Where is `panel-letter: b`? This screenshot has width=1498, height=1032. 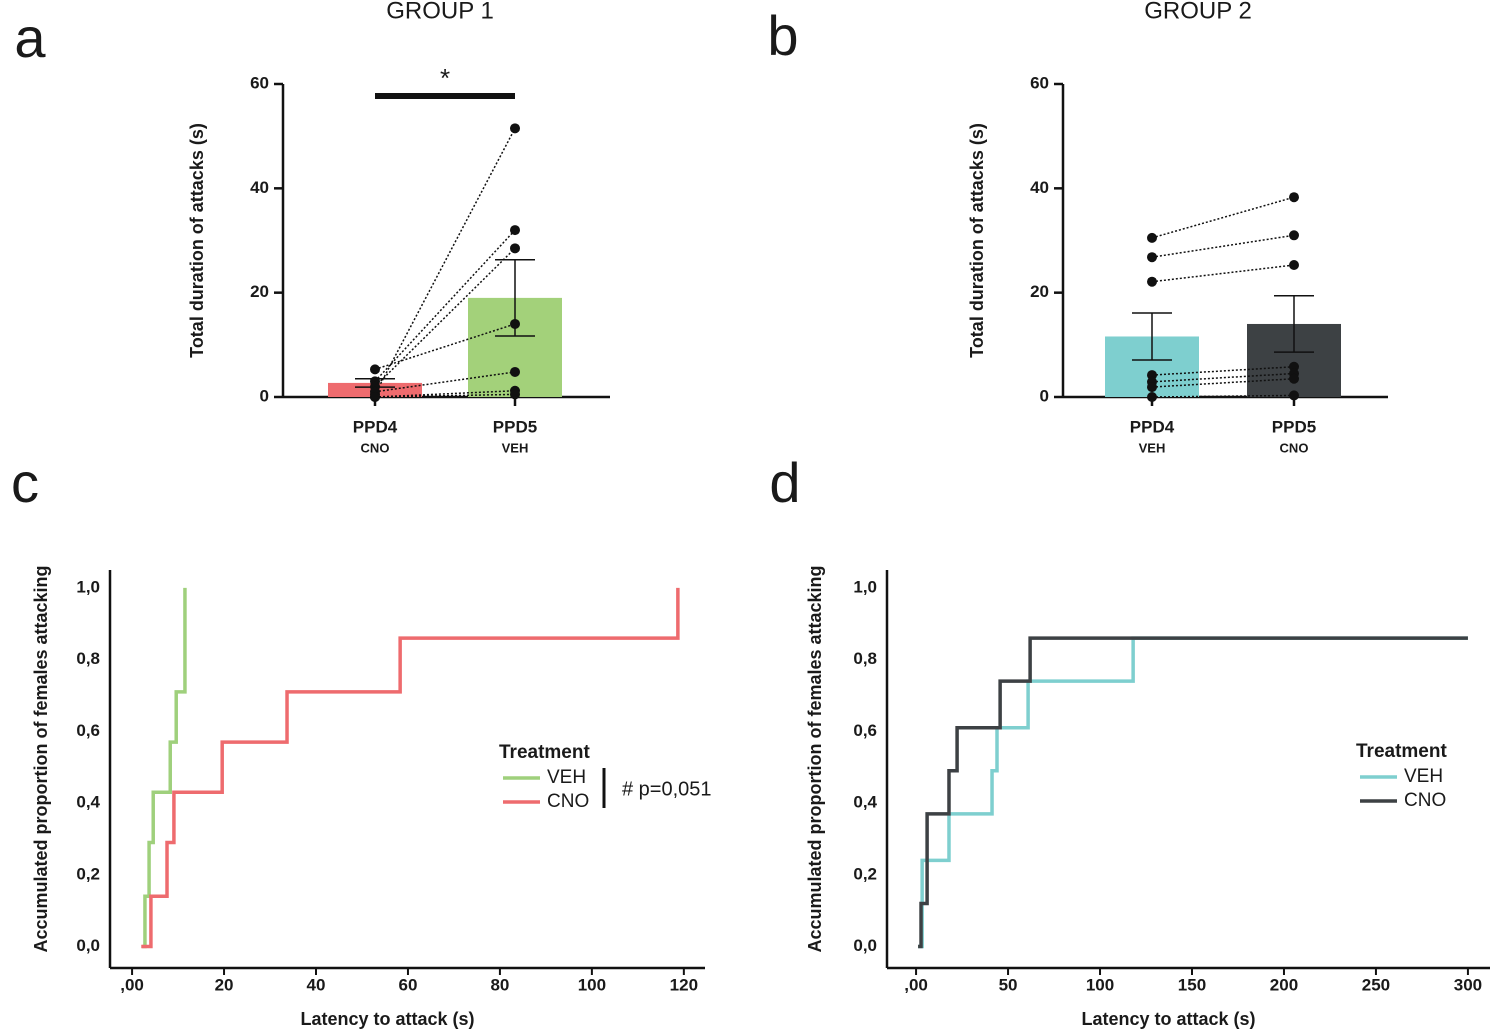
panel-letter: b is located at coordinates (782, 35).